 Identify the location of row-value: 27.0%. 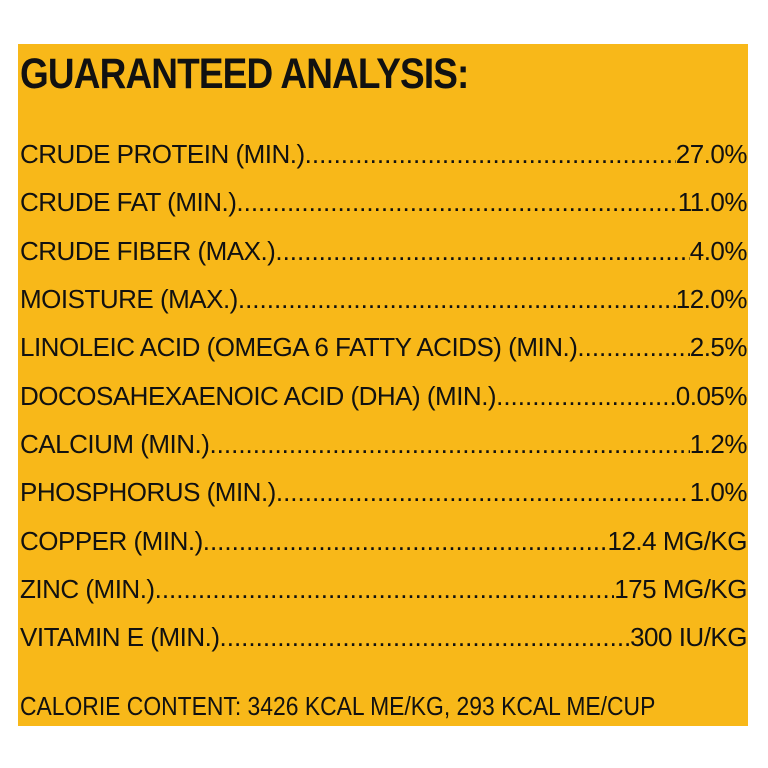
(711, 154).